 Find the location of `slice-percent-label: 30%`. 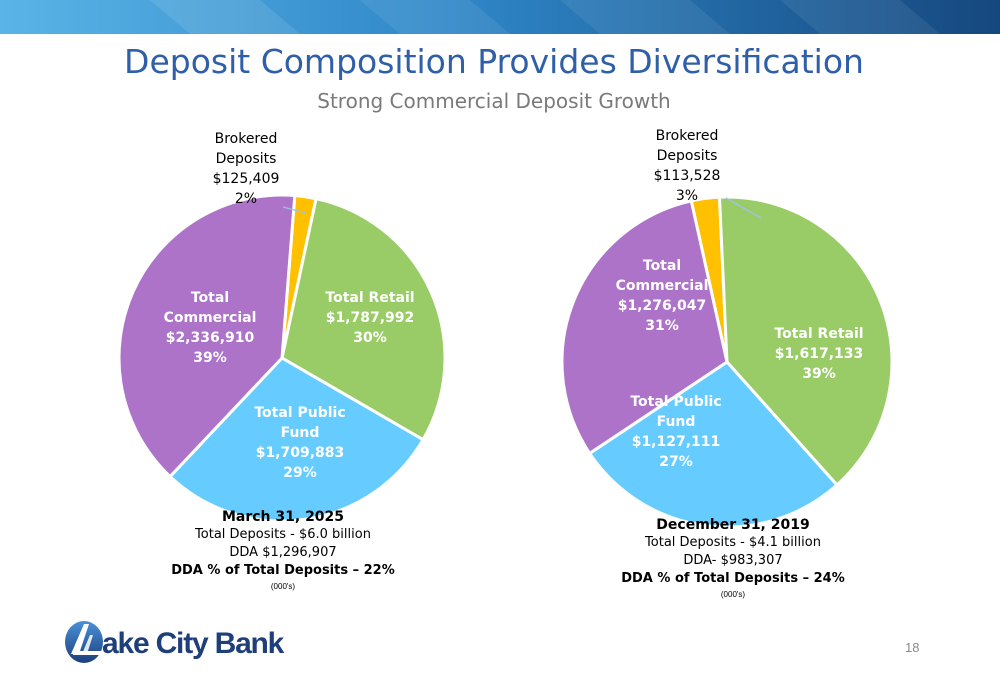

slice-percent-label: 30% is located at coordinates (370, 338).